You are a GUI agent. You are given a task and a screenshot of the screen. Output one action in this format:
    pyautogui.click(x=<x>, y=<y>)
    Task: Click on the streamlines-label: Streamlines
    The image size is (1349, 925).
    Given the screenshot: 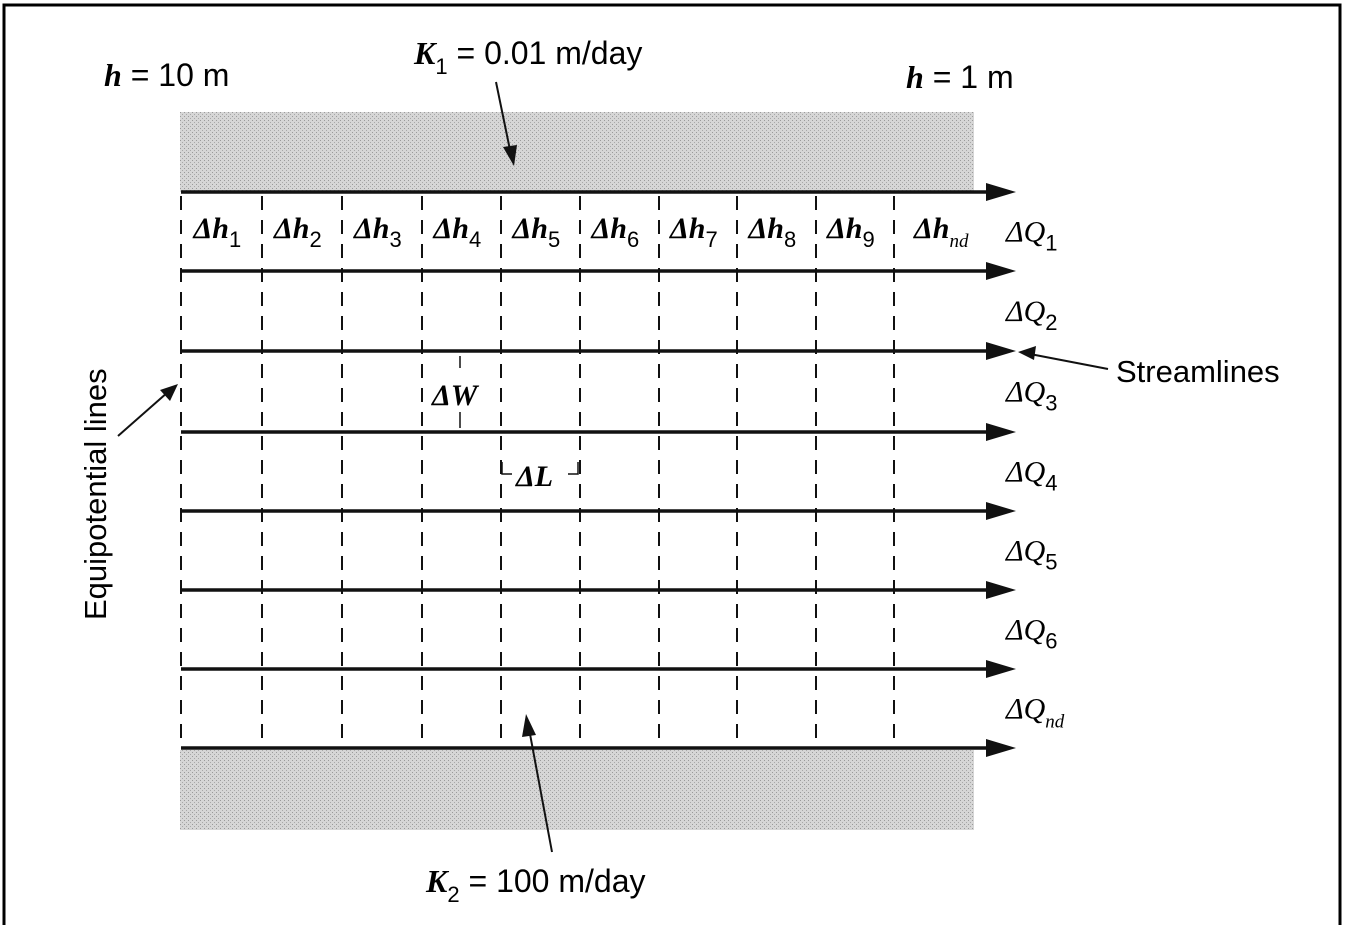 What is the action you would take?
    pyautogui.click(x=1198, y=371)
    